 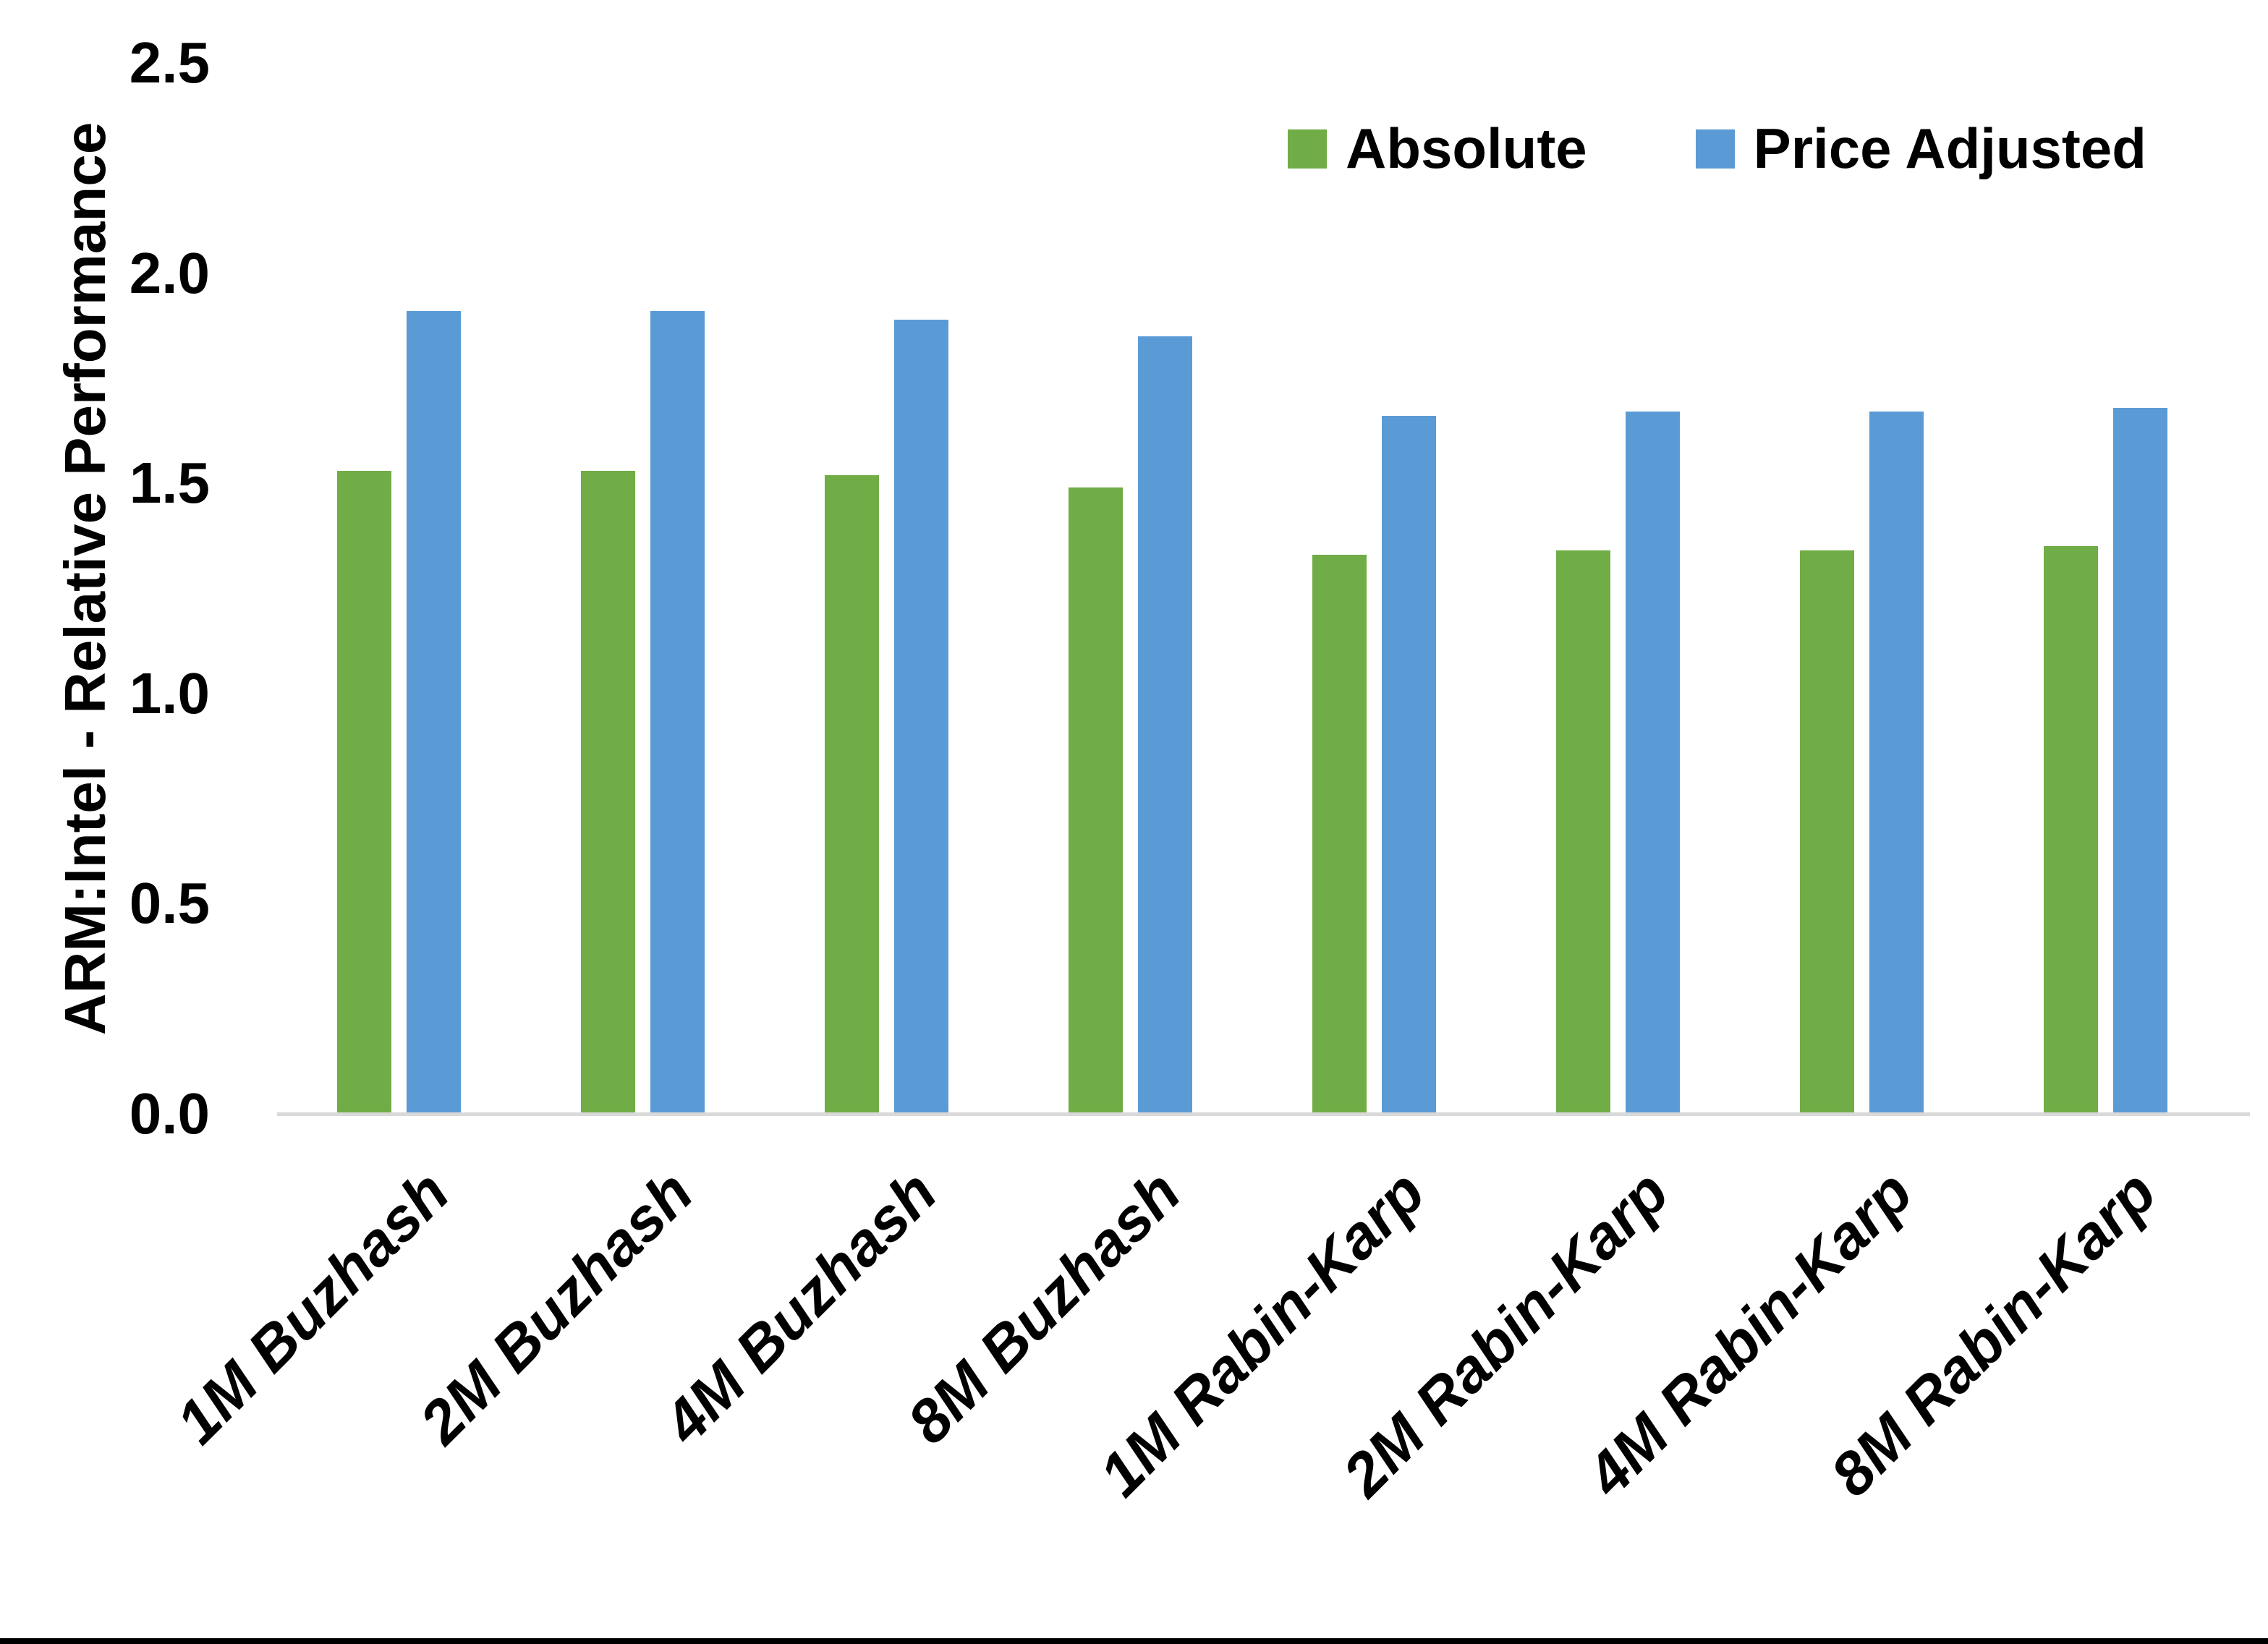 What do you see at coordinates (169, 272) in the screenshot?
I see `y-tick-label: 2.0` at bounding box center [169, 272].